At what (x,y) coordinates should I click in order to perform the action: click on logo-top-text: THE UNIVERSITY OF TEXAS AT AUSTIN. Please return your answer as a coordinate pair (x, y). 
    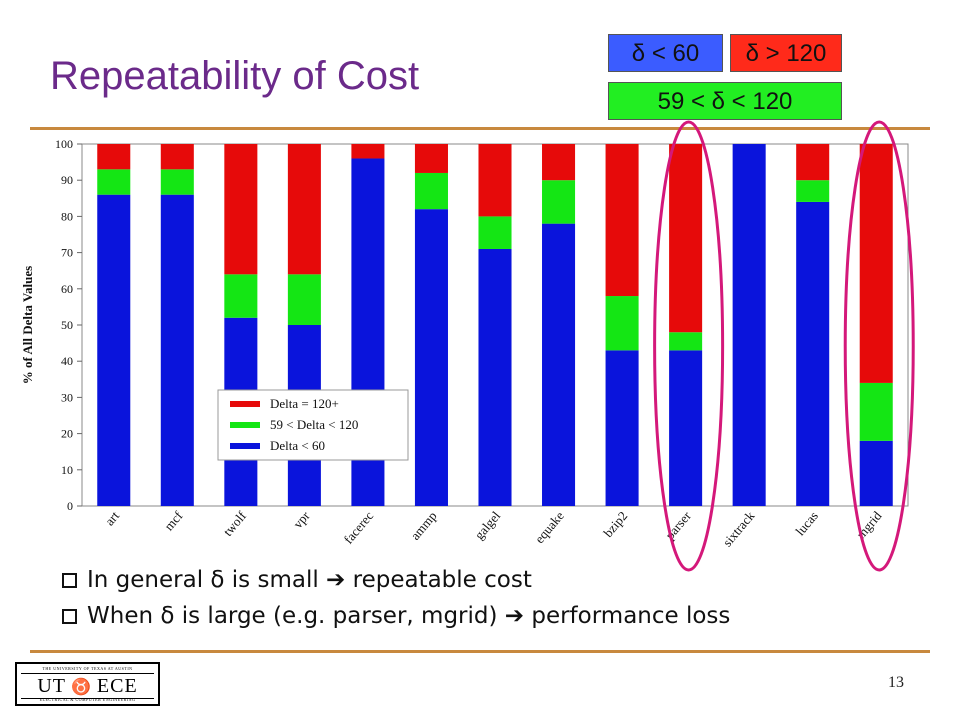
    Looking at the image, I should click on (87, 668).